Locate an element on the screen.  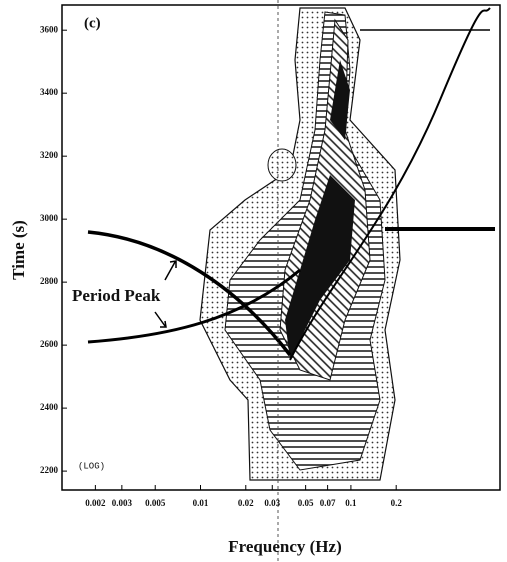
y-tick-label: 3000 is located at coordinates (49, 218).